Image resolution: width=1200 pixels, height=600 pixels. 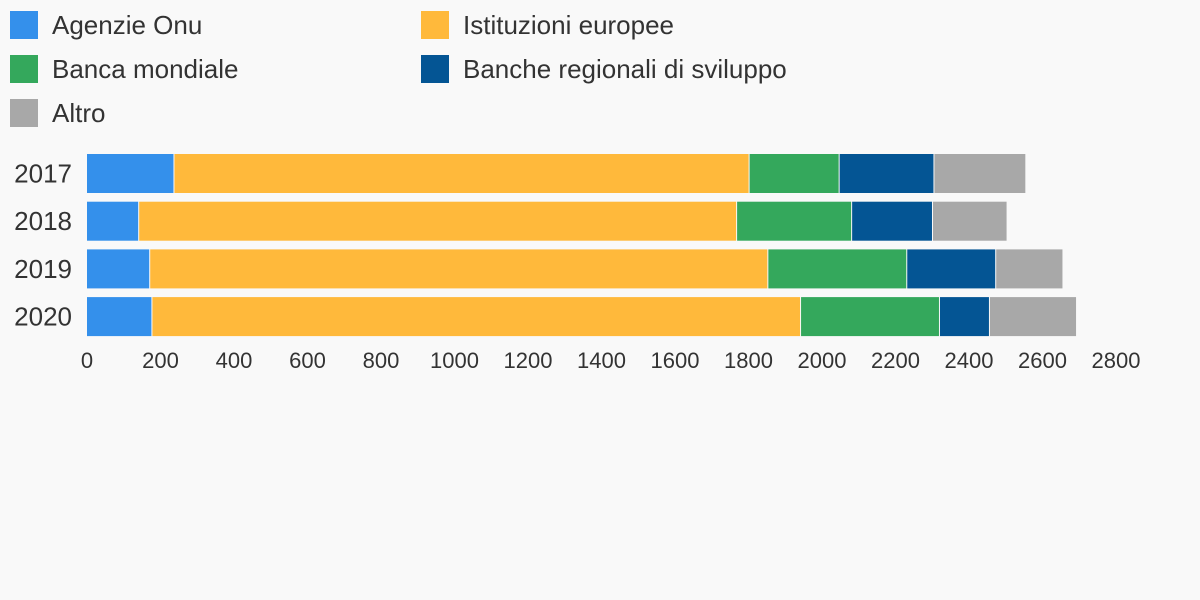 I want to click on legend-item-istituzioni-europee: Istituzioni europee, so click(x=547, y=25).